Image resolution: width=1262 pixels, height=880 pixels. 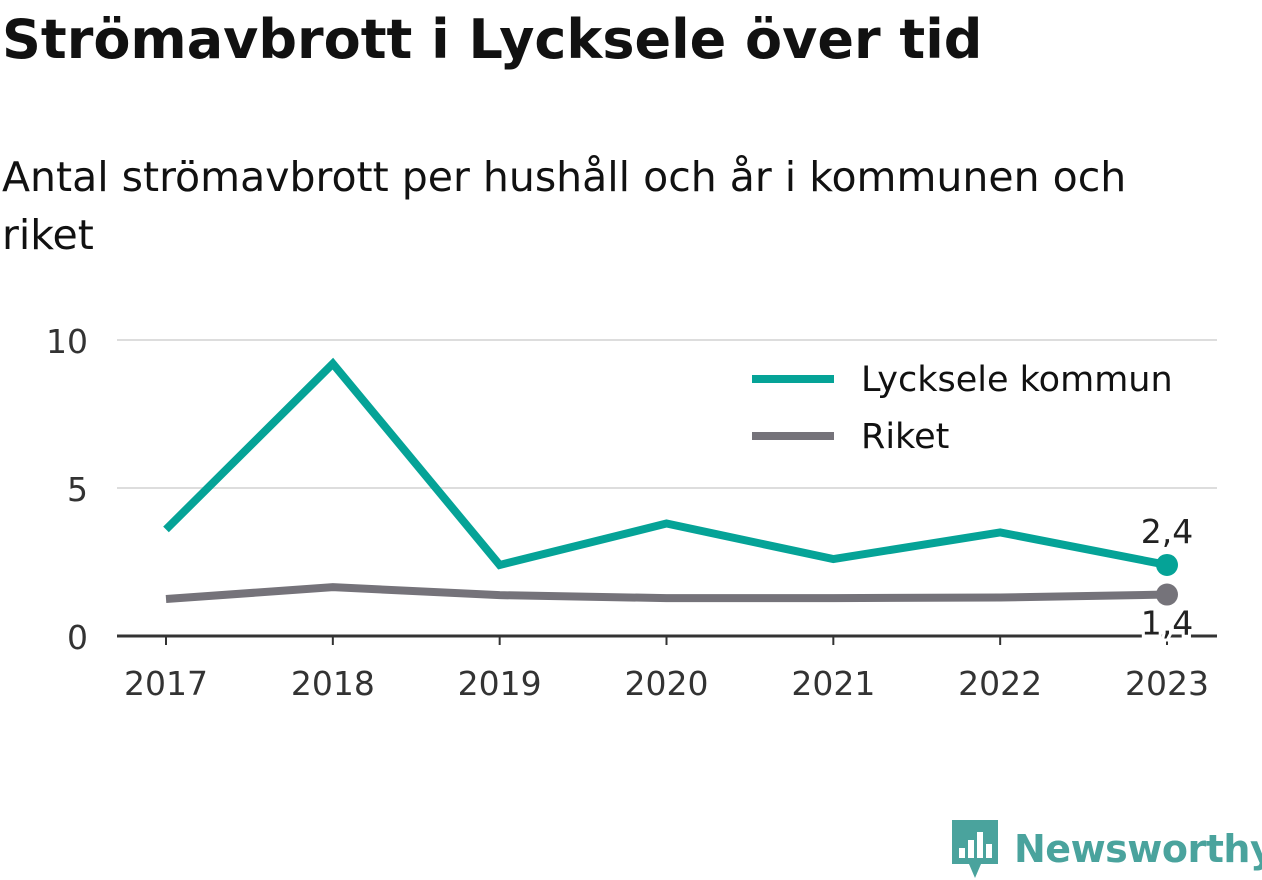 What do you see at coordinates (1000, 683) in the screenshot?
I see `x-tick-label: 2022` at bounding box center [1000, 683].